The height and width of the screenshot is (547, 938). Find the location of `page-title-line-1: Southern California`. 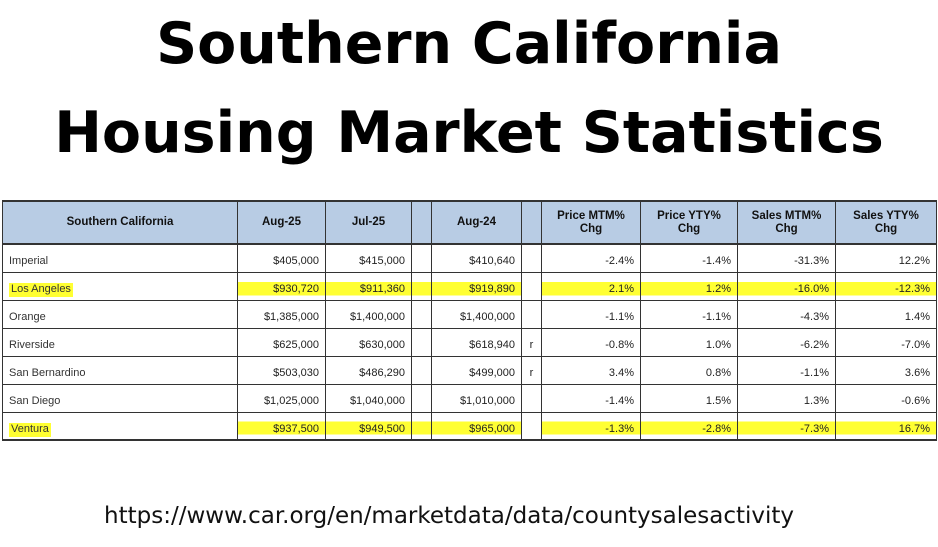

page-title-line-1: Southern California is located at coordinates (469, 44).